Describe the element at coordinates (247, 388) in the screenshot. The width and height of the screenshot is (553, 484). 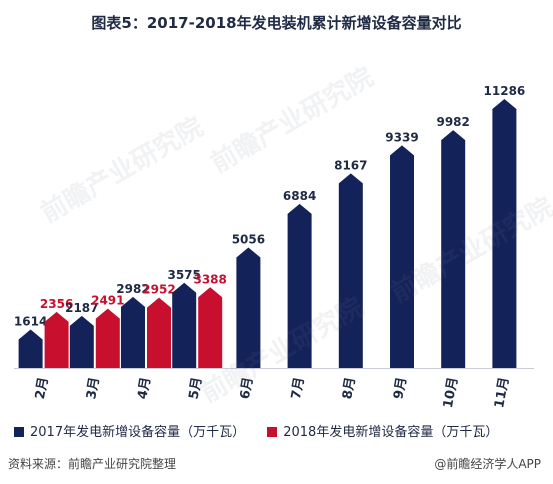
I see `x-tick-label: 6月` at that location.